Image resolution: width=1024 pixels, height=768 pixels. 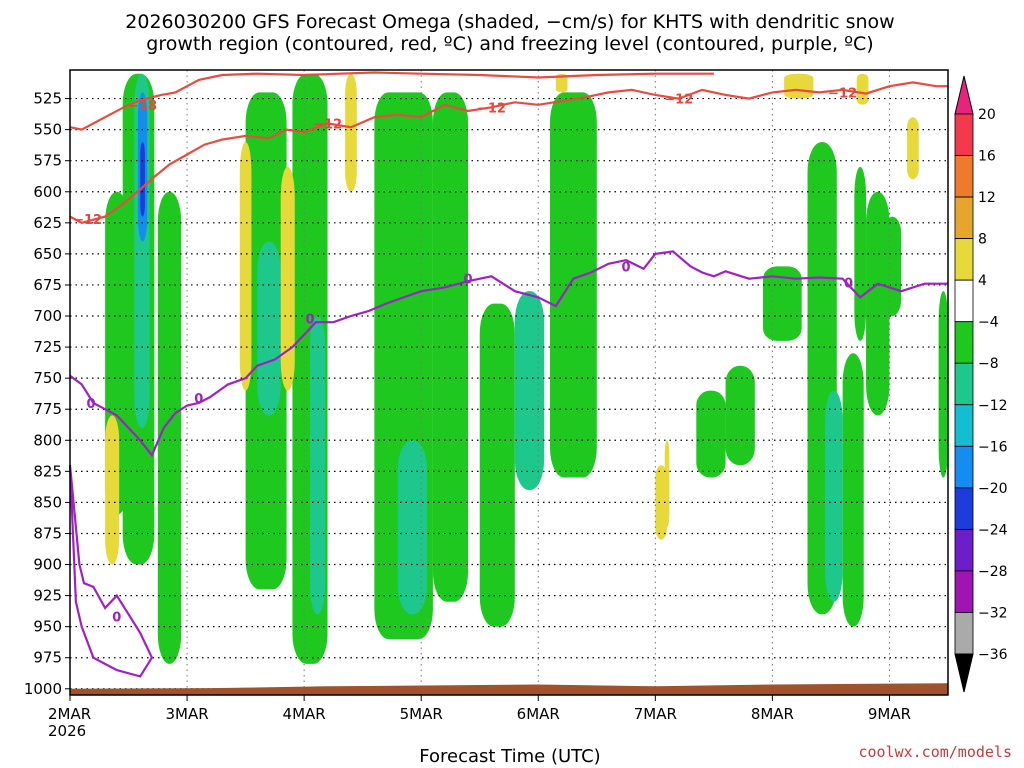 I want to click on dgz-label-top: −18, so click(x=142, y=106).